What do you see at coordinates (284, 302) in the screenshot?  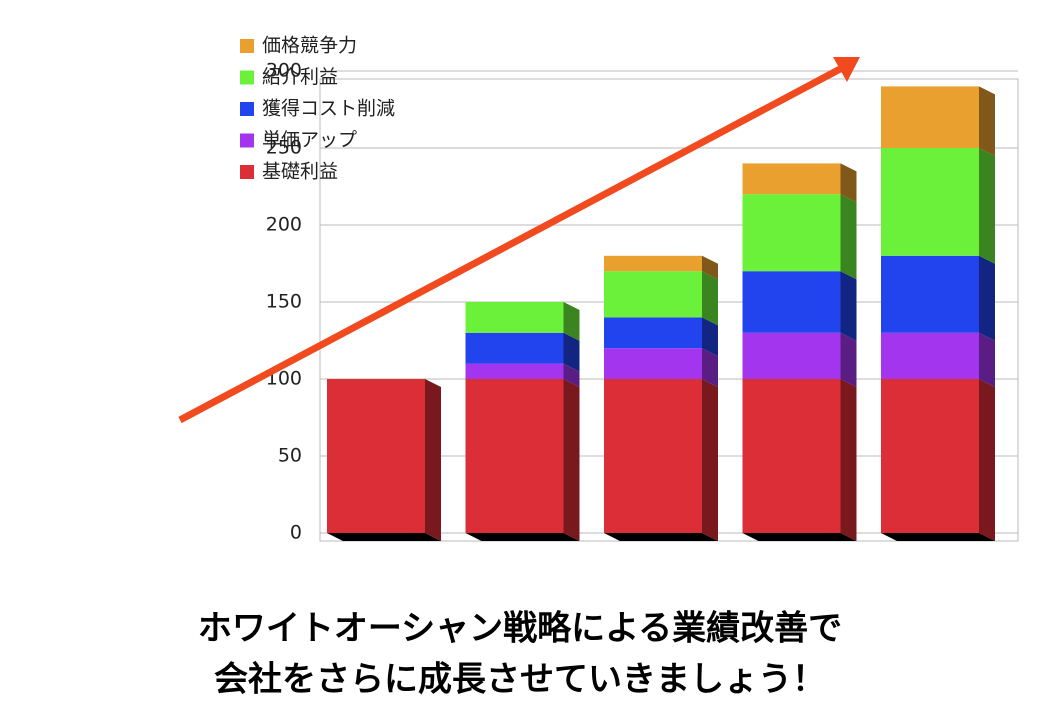 I see `y-tick-label: 150` at bounding box center [284, 302].